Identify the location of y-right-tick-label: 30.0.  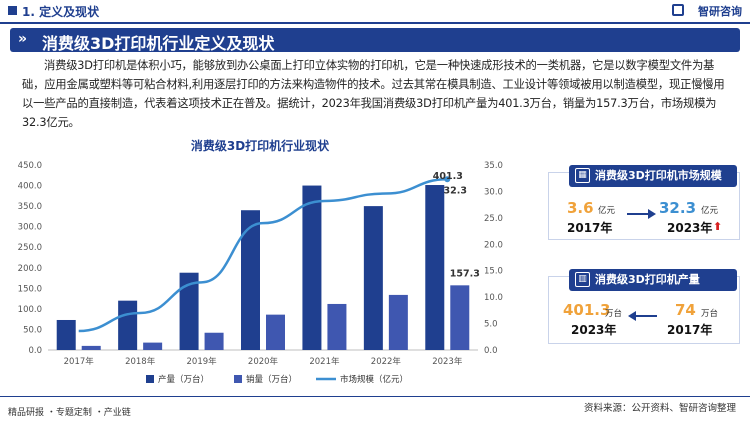
(493, 192).